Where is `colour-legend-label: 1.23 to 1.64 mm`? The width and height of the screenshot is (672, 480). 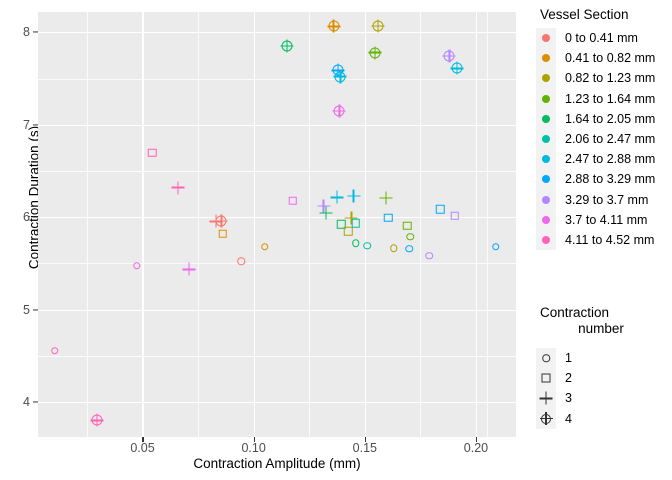
colour-legend-label: 1.23 to 1.64 mm is located at coordinates (610, 98).